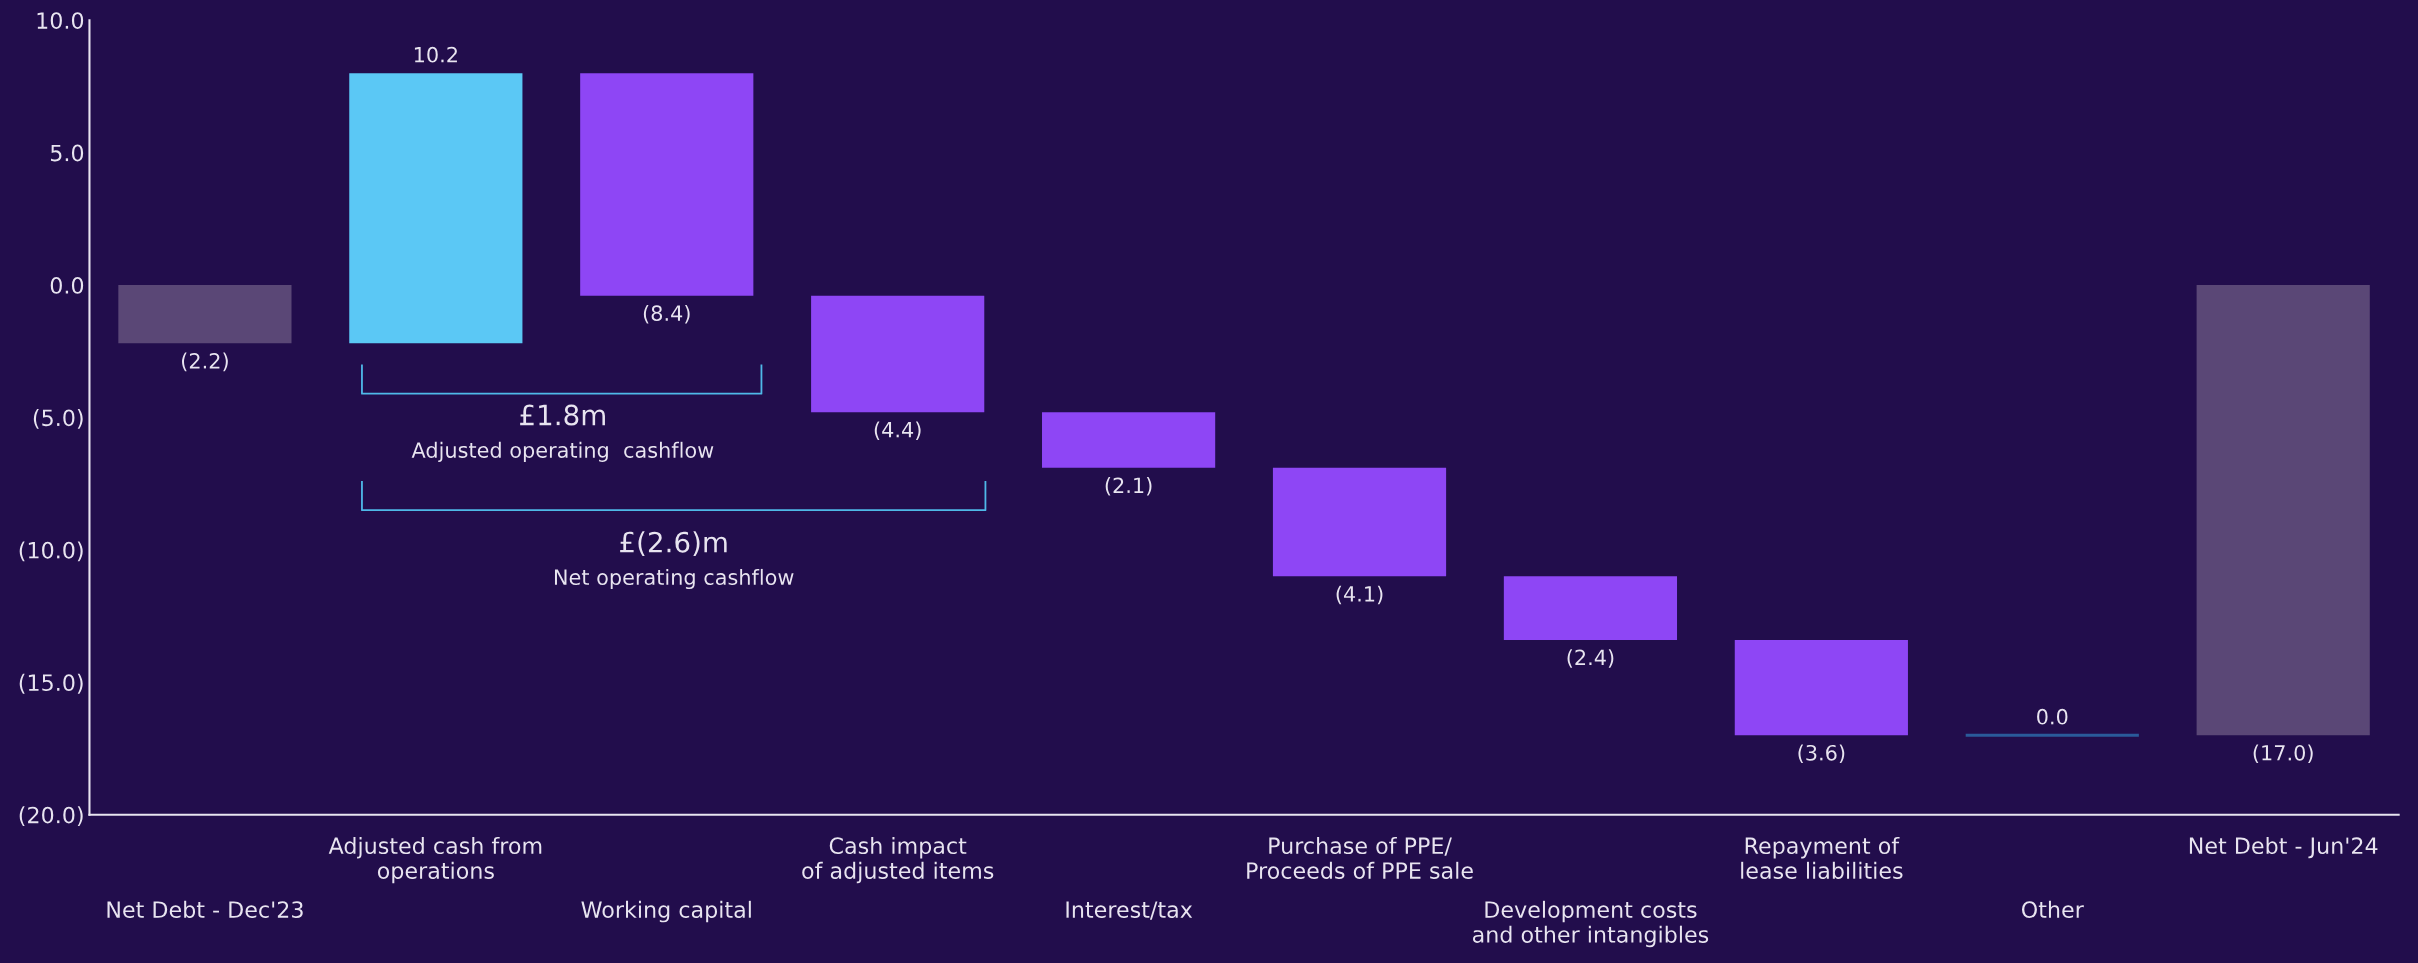 The width and height of the screenshot is (2418, 963). Describe the element at coordinates (1590, 924) in the screenshot. I see `x-tick-label: Development costs and other intangibles` at that location.